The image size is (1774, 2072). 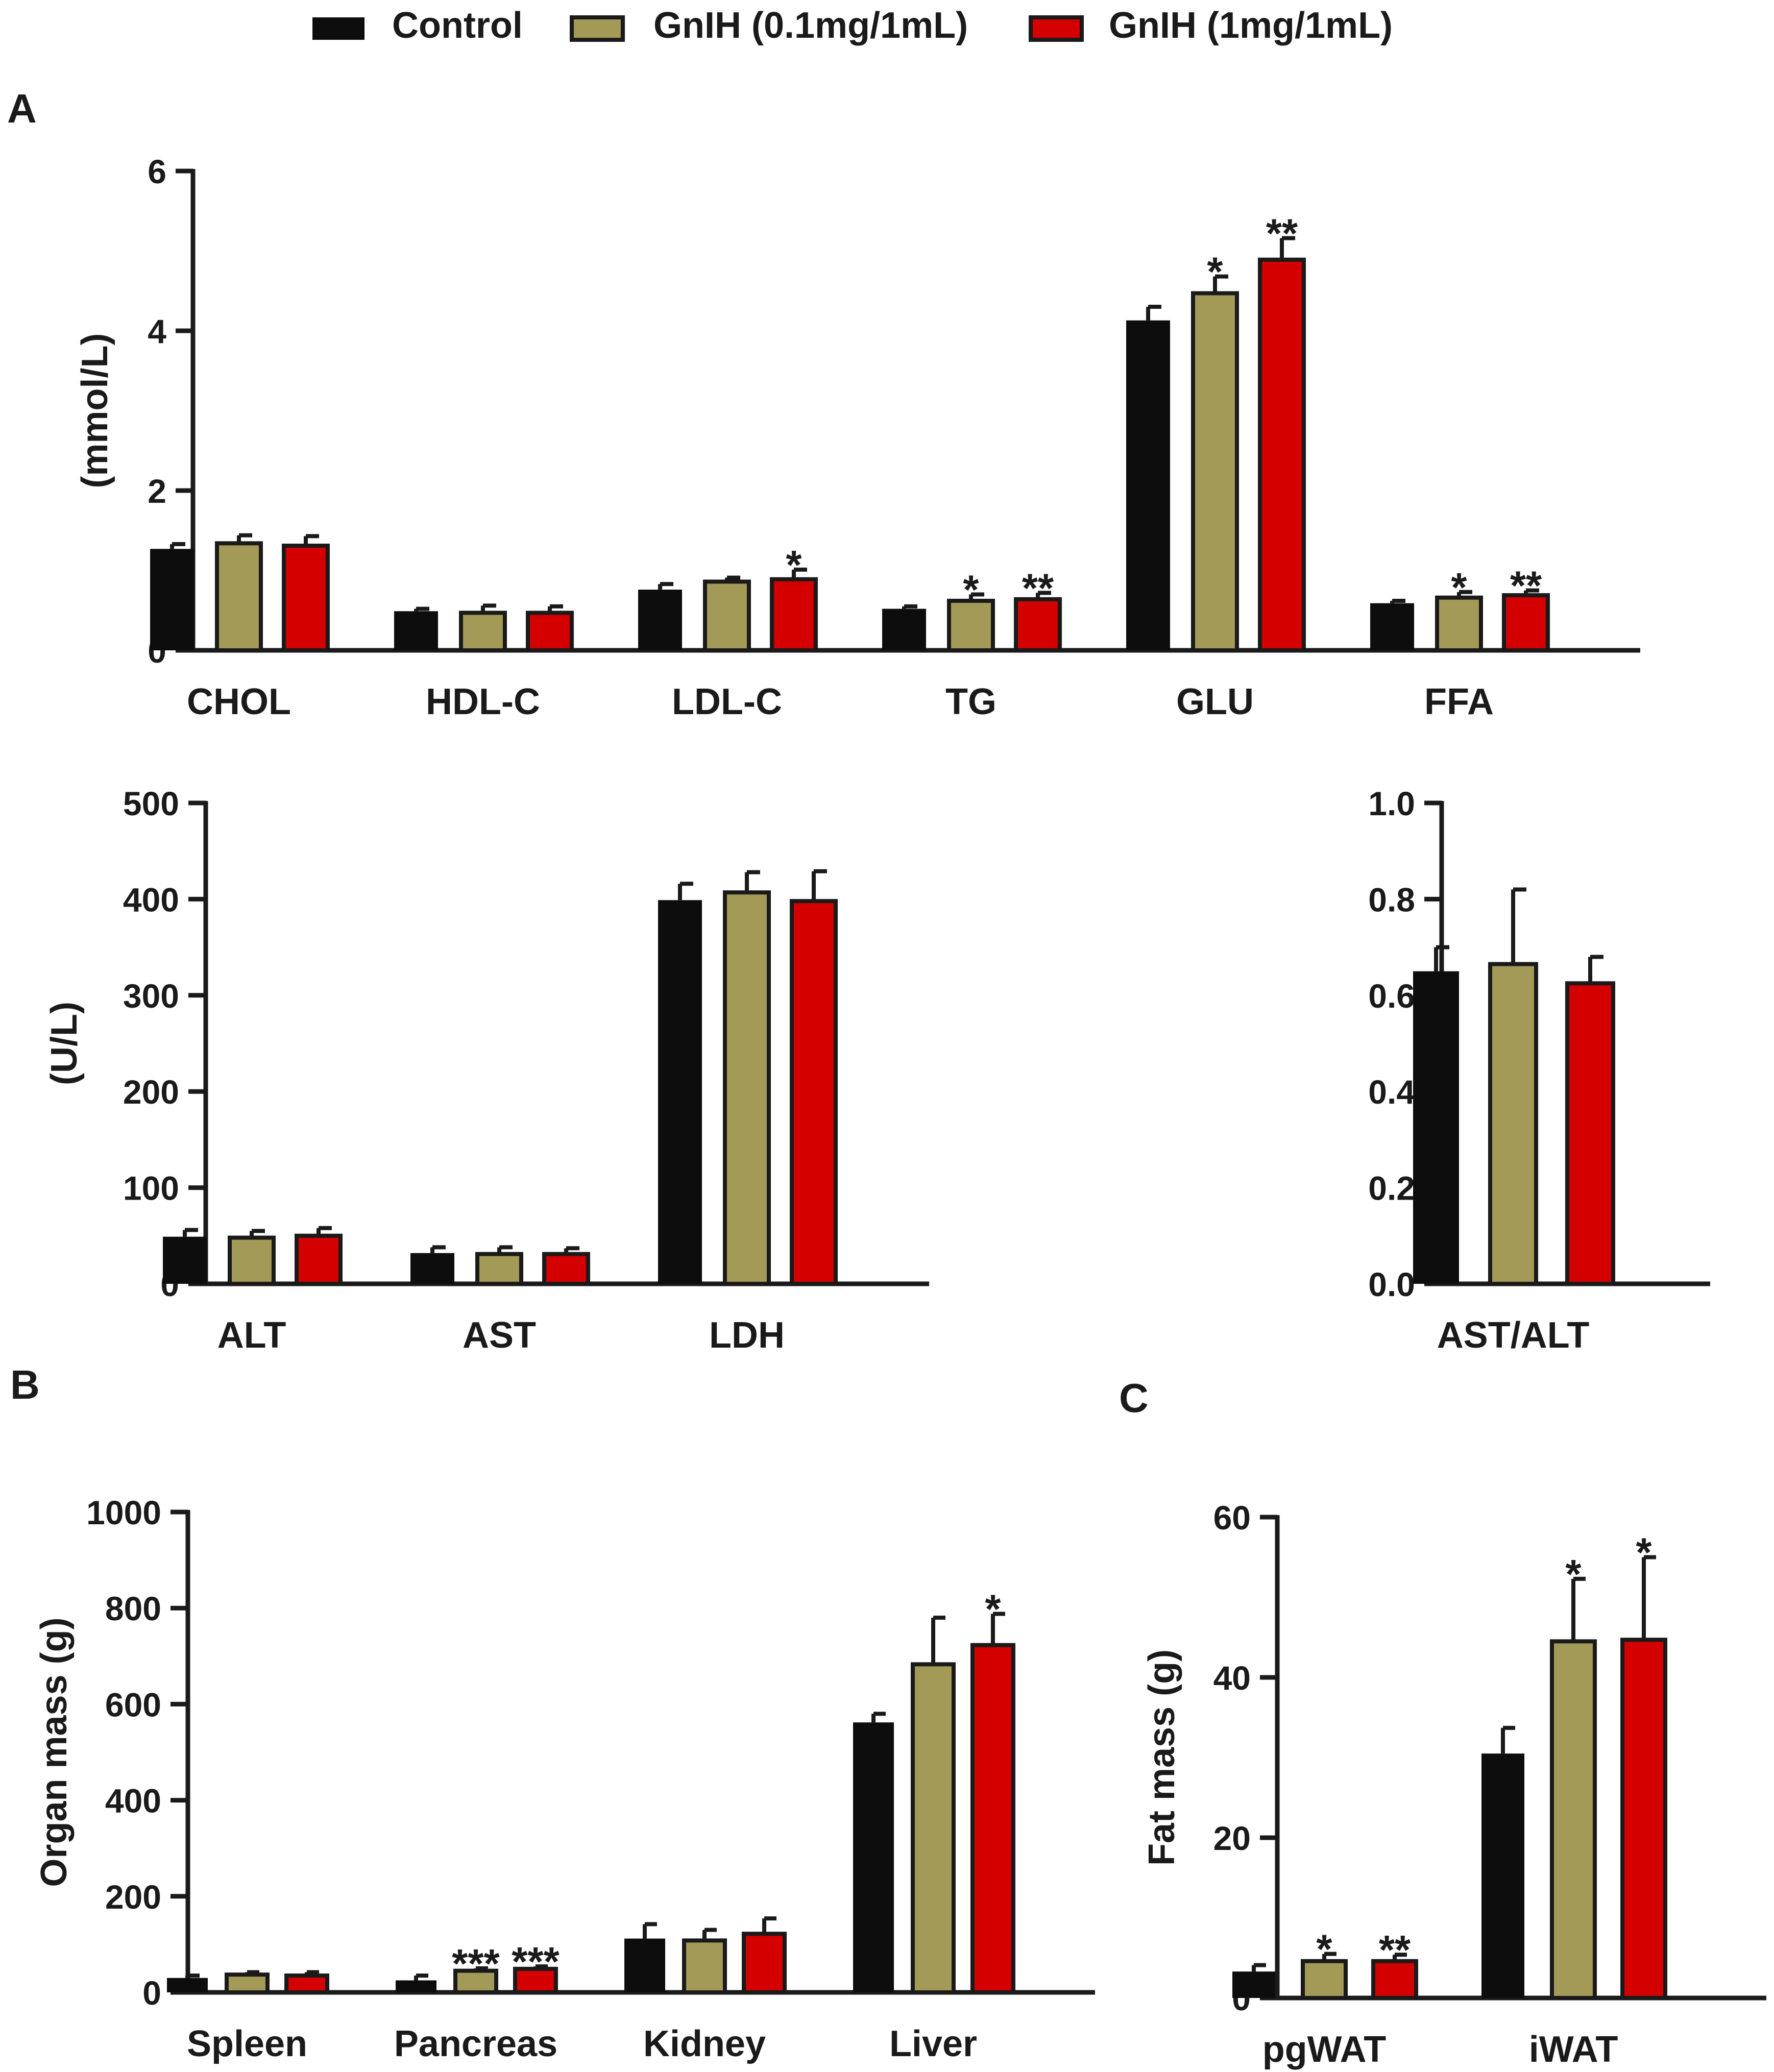 I want to click on y-tick-label: 0.4, so click(x=1392, y=1092).